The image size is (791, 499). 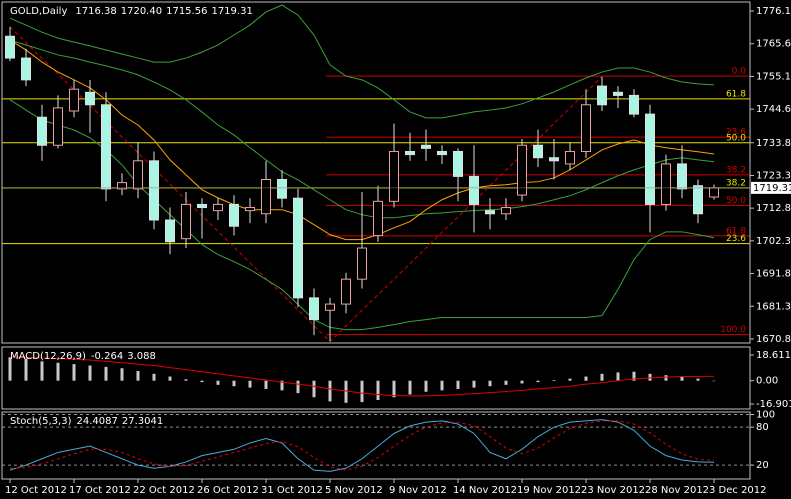 I want to click on macd-value: -0.264, so click(x=107, y=356).